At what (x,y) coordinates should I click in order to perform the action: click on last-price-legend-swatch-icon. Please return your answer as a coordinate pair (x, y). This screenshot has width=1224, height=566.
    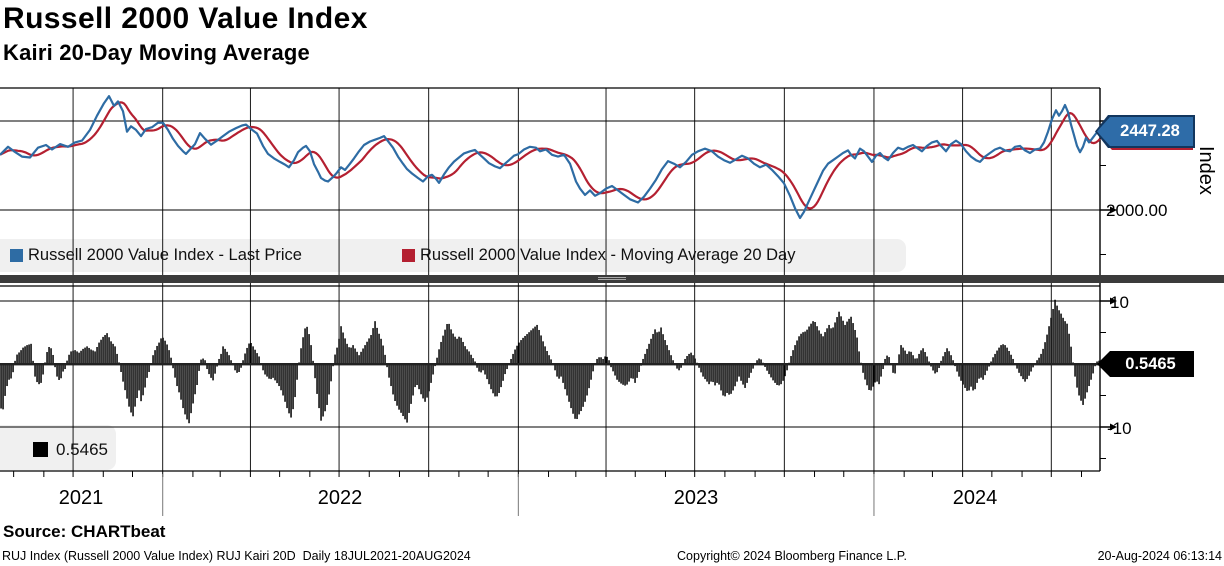
    Looking at the image, I should click on (16, 255).